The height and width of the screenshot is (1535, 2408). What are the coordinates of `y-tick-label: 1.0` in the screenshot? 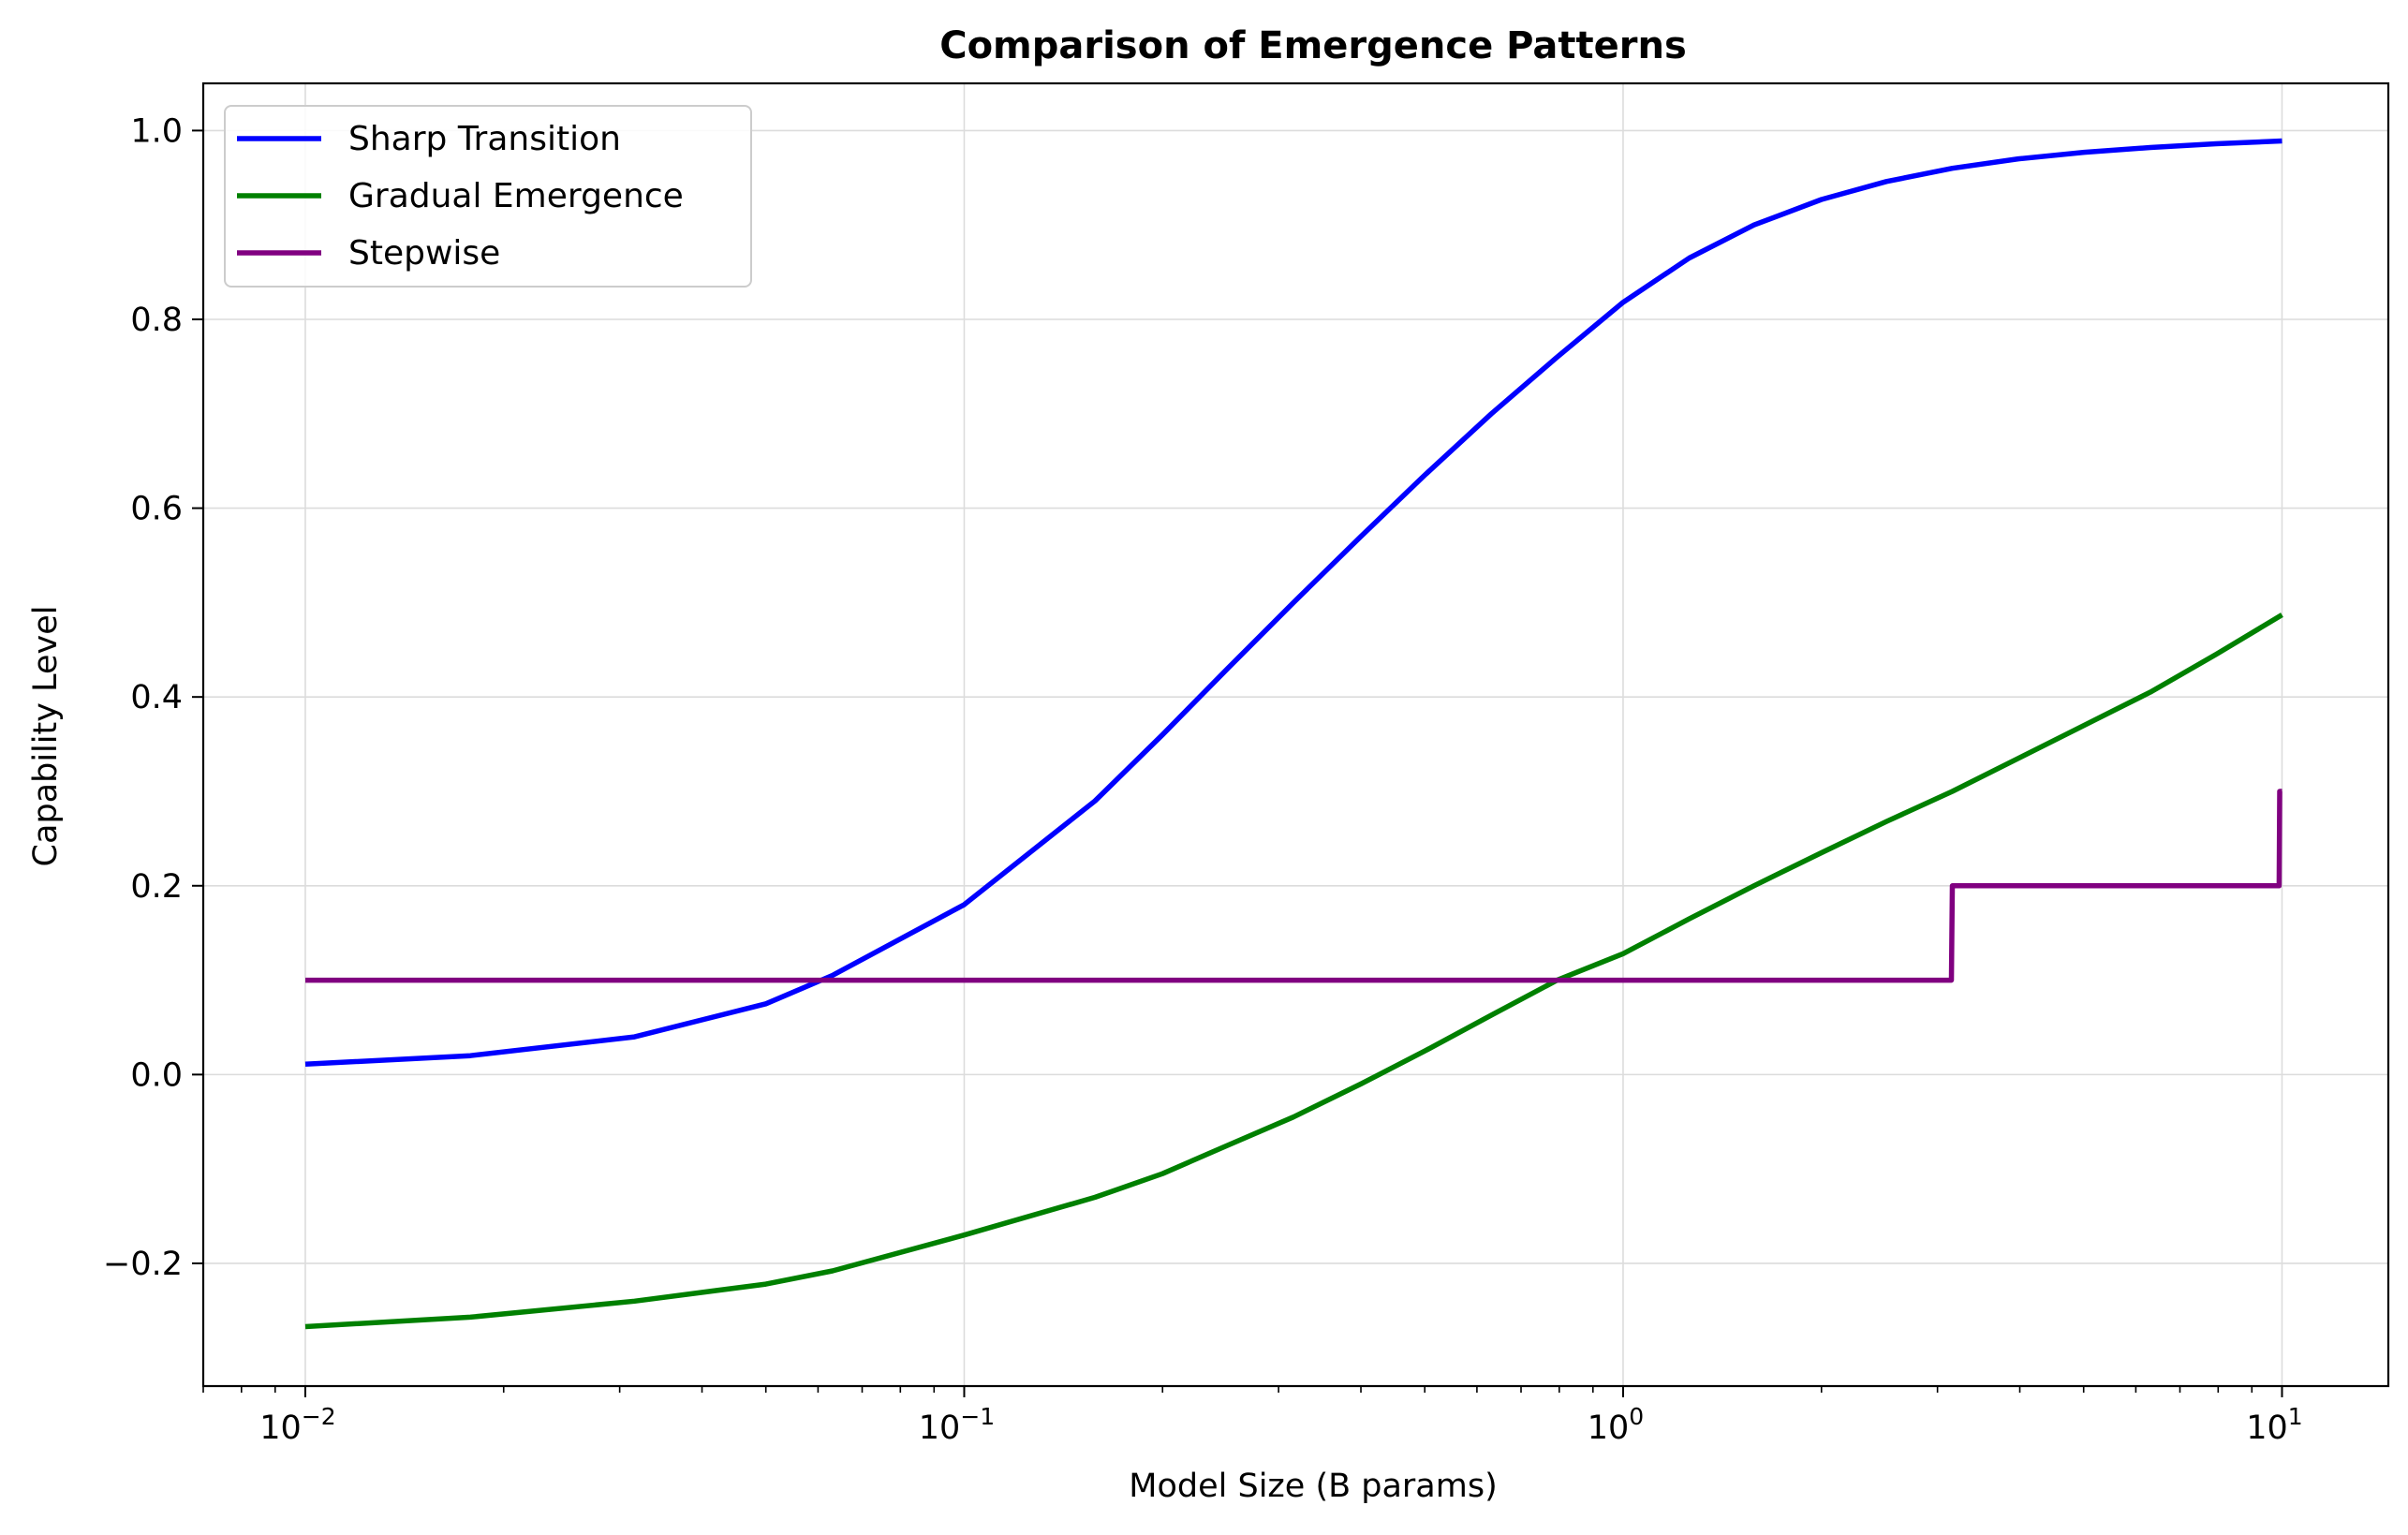 It's located at (156, 131).